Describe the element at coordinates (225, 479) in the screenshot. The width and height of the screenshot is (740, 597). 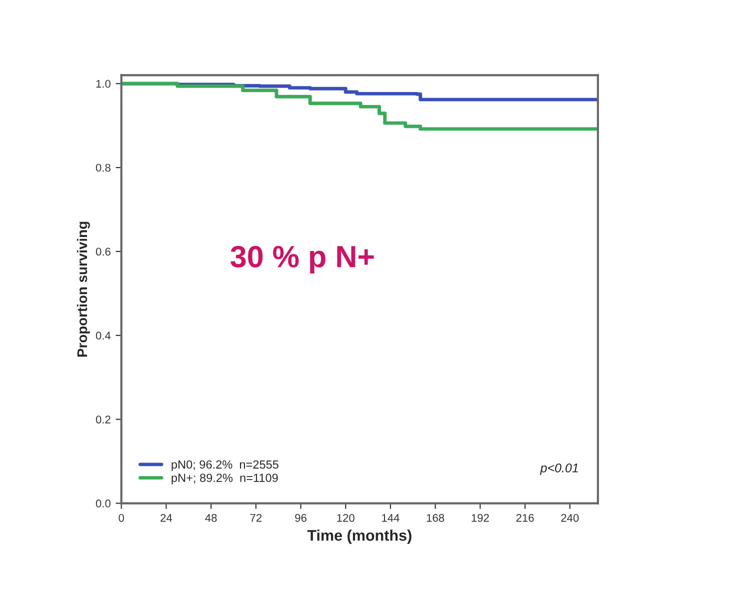
I see `legend-label: pN+; 89.2% n=1109` at that location.